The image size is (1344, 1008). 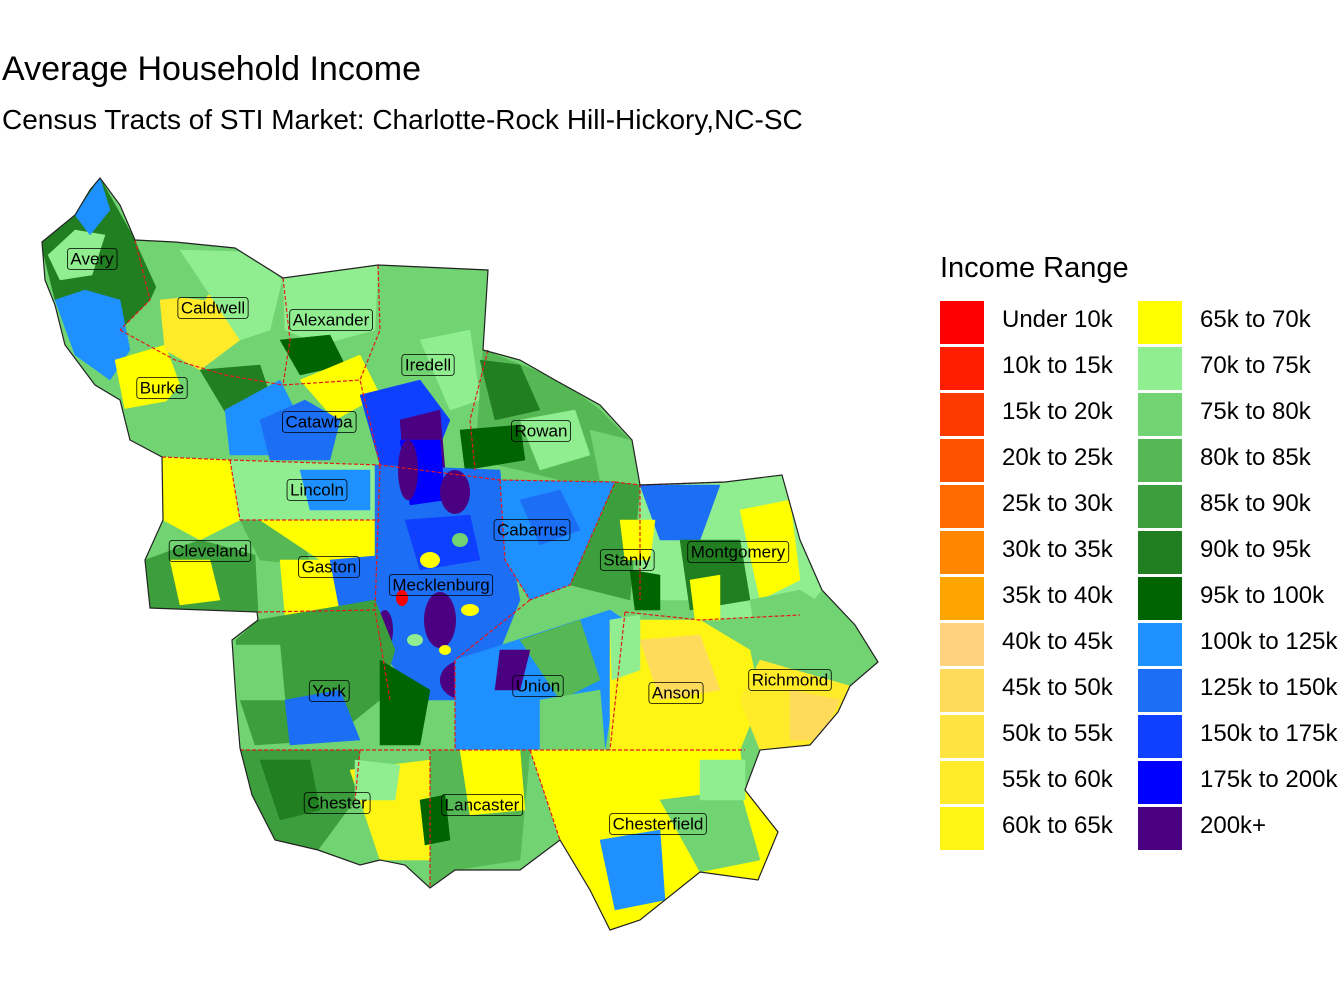 I want to click on county-label-cabarrus: Cabarrus, so click(x=532, y=530).